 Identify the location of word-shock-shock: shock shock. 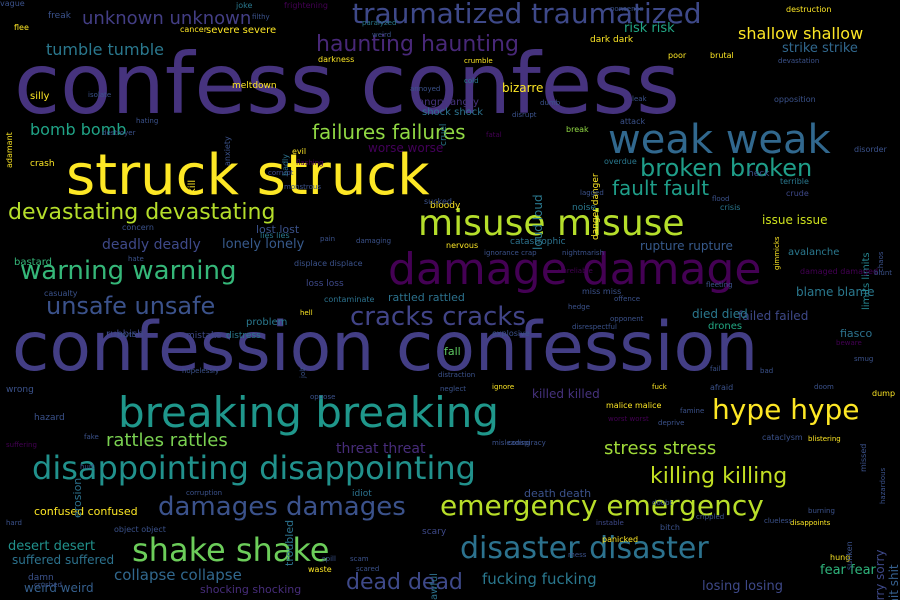
(453, 112).